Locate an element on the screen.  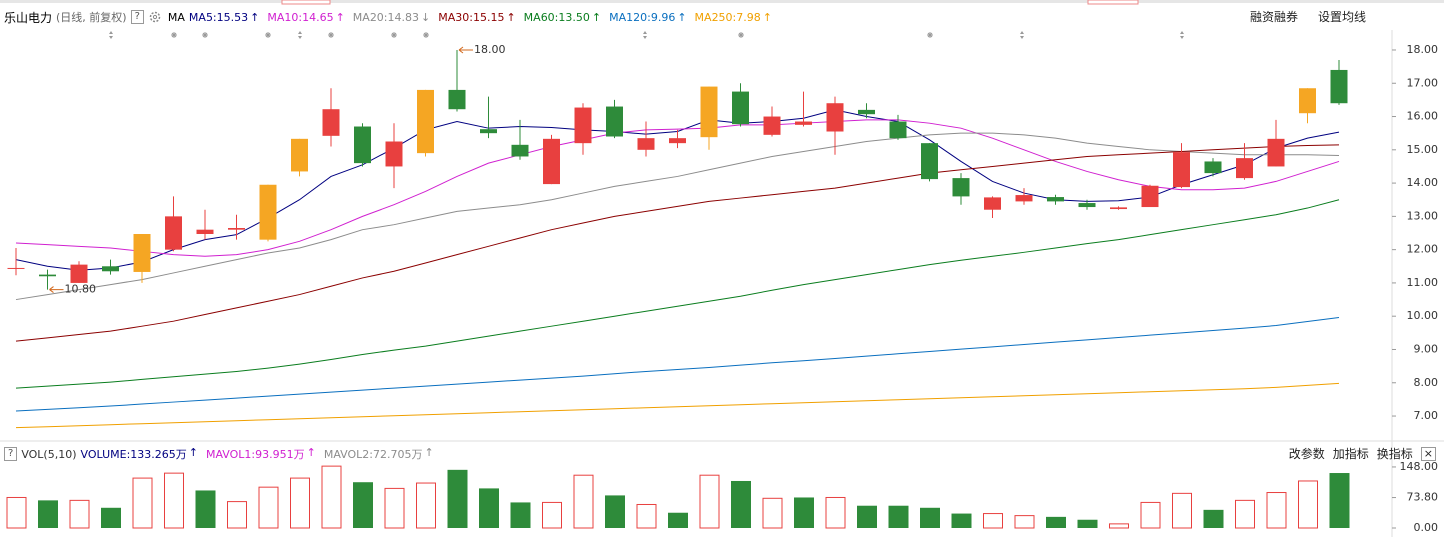
event-markers is located at coordinates (646, 35).